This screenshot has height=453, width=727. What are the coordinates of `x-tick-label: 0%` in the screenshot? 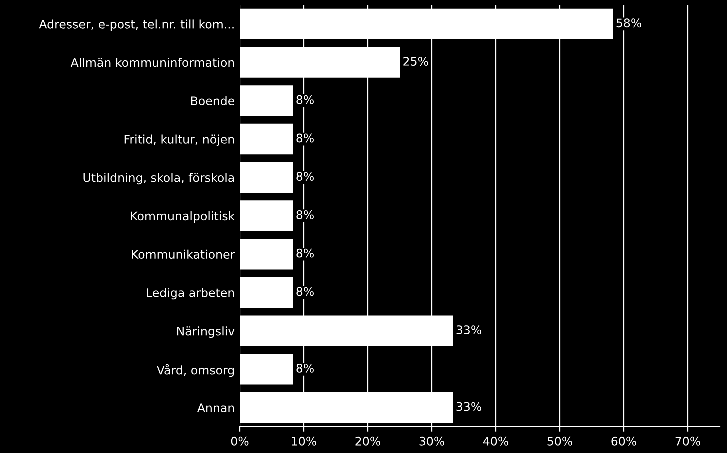 It's located at (240, 441).